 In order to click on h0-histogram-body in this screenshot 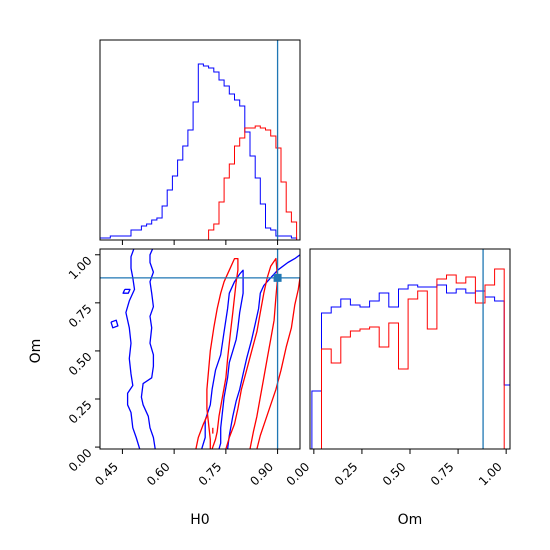, I will do `click(199, 140)`.